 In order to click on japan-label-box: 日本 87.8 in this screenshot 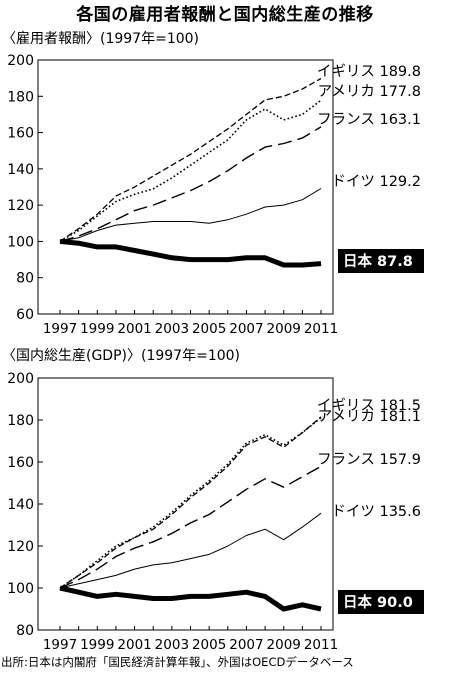, I will do `click(381, 261)`.